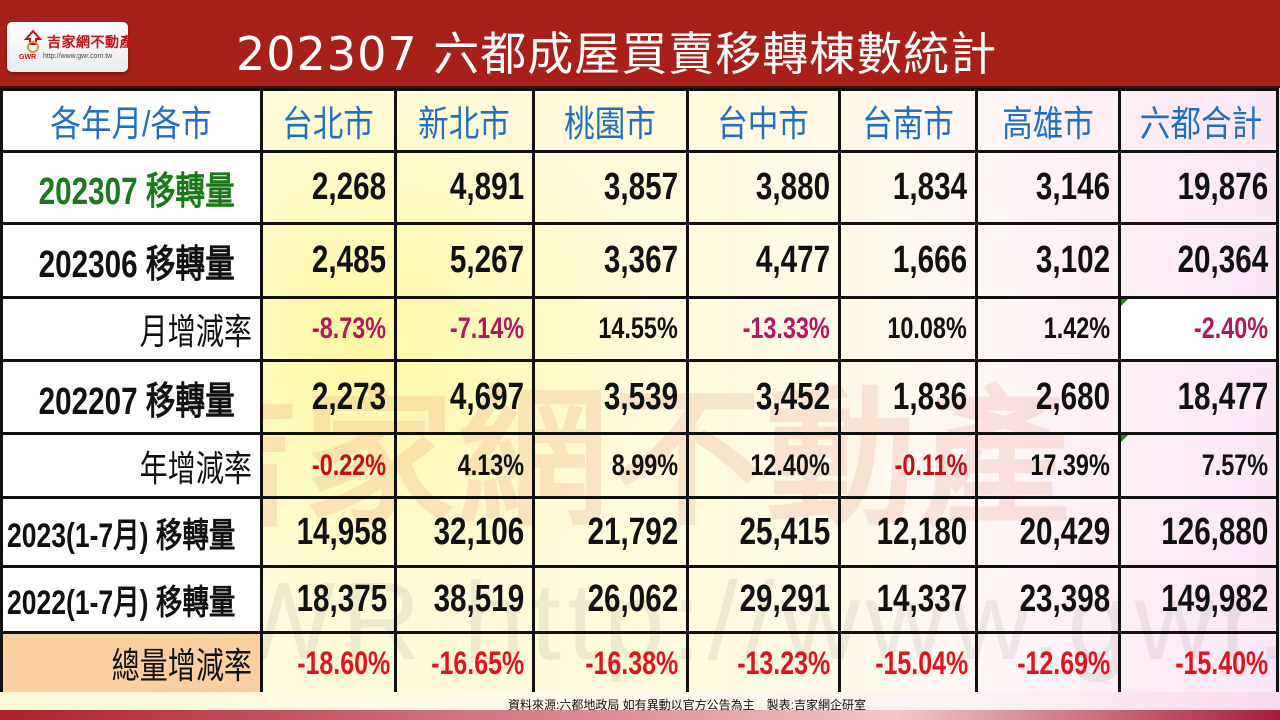 This screenshot has height=720, width=1280. I want to click on cell-value: 25,415, so click(763, 532).